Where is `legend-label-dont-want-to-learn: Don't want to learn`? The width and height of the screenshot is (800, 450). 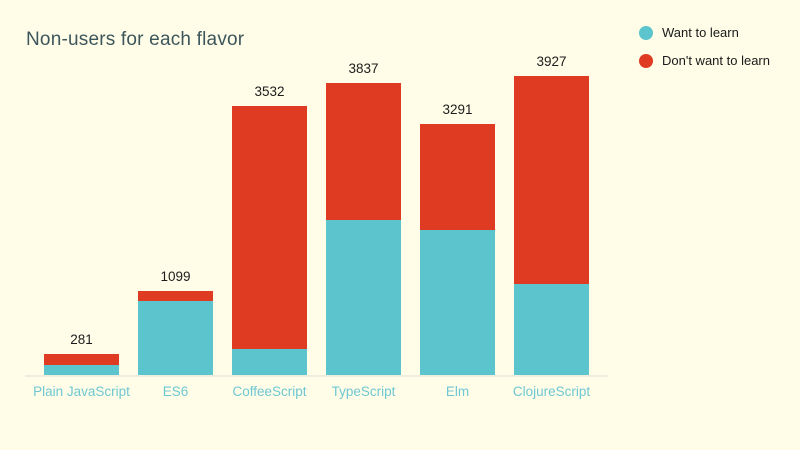 legend-label-dont-want-to-learn: Don't want to learn is located at coordinates (716, 60).